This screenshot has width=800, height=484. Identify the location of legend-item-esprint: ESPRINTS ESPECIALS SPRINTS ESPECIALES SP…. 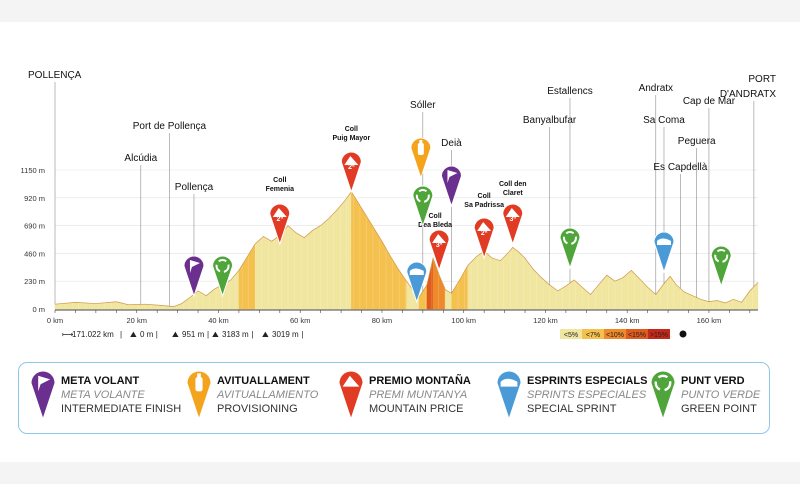
(571, 399).